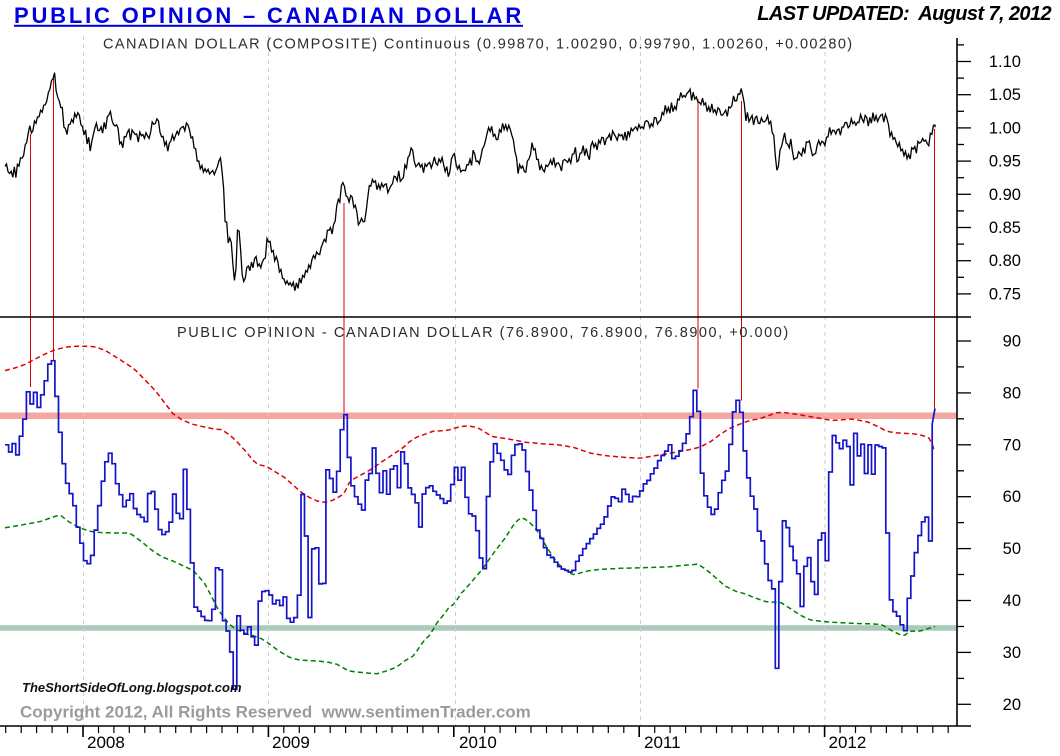  Describe the element at coordinates (1012, 445) in the screenshot. I see `svg-text: 70` at that location.